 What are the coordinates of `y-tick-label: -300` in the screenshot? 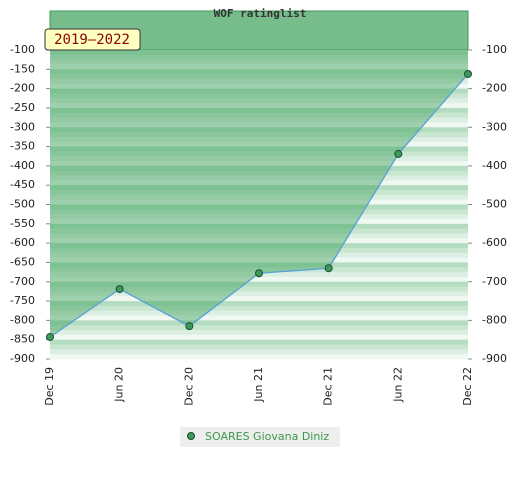 It's located at (22, 126).